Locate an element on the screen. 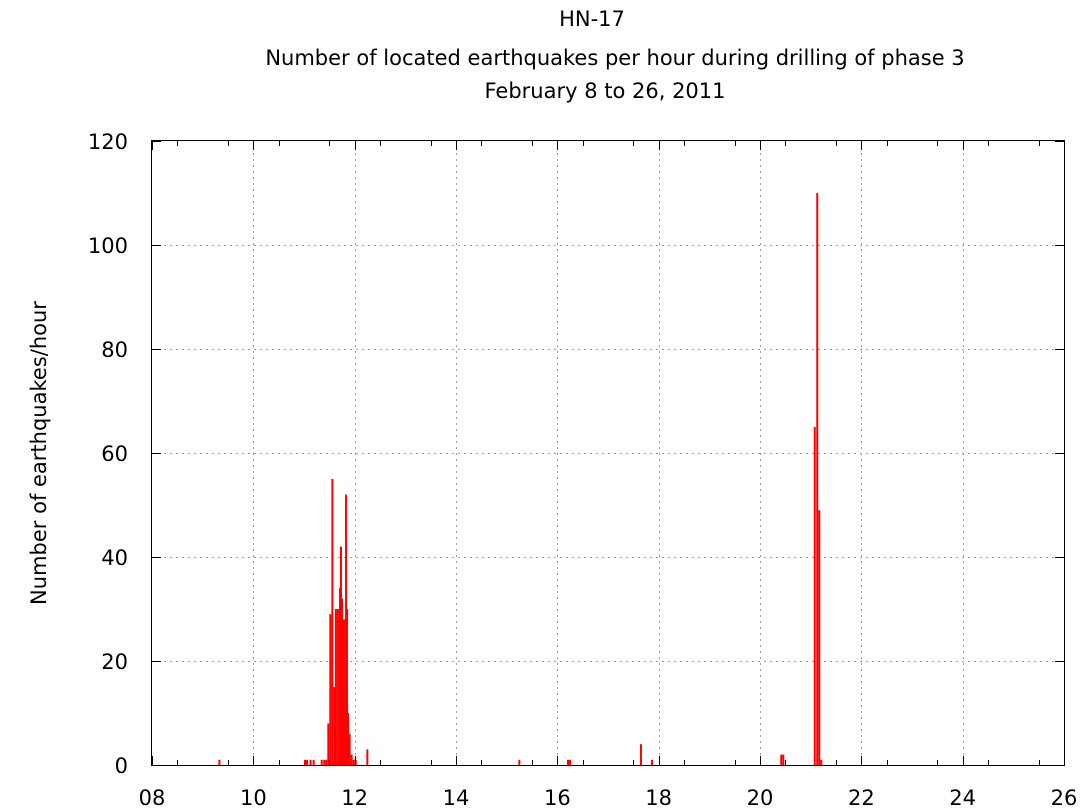  x-tick-label: 12 is located at coordinates (354, 798).